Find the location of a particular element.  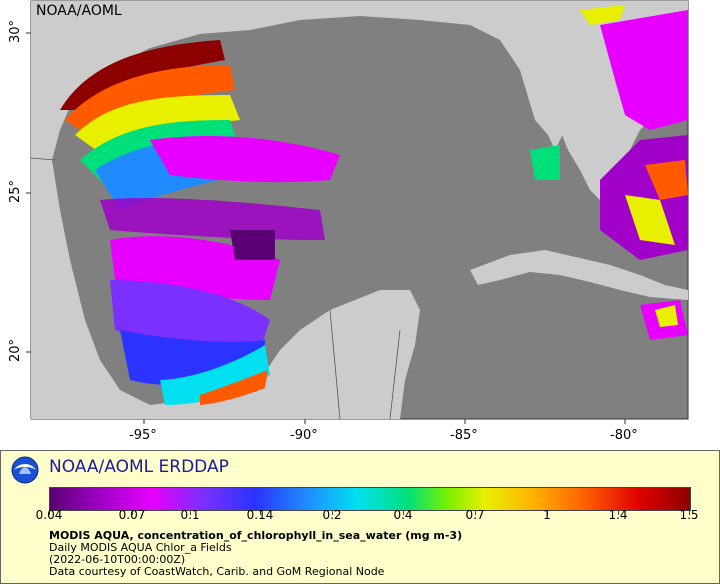

y-axis-label-20: 20° is located at coordinates (16, 350).